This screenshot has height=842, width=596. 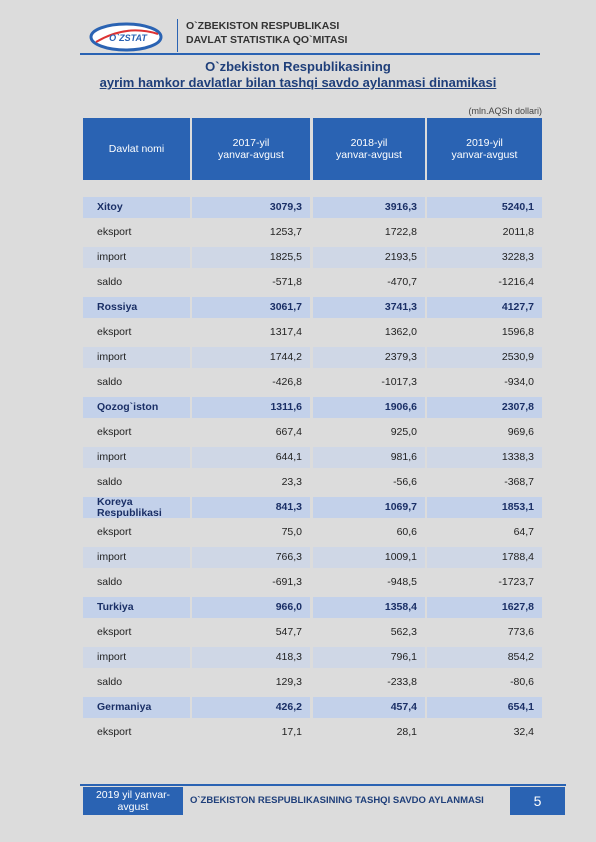 I want to click on column-header: 2019-yil yanvar-avgust, so click(x=484, y=149).